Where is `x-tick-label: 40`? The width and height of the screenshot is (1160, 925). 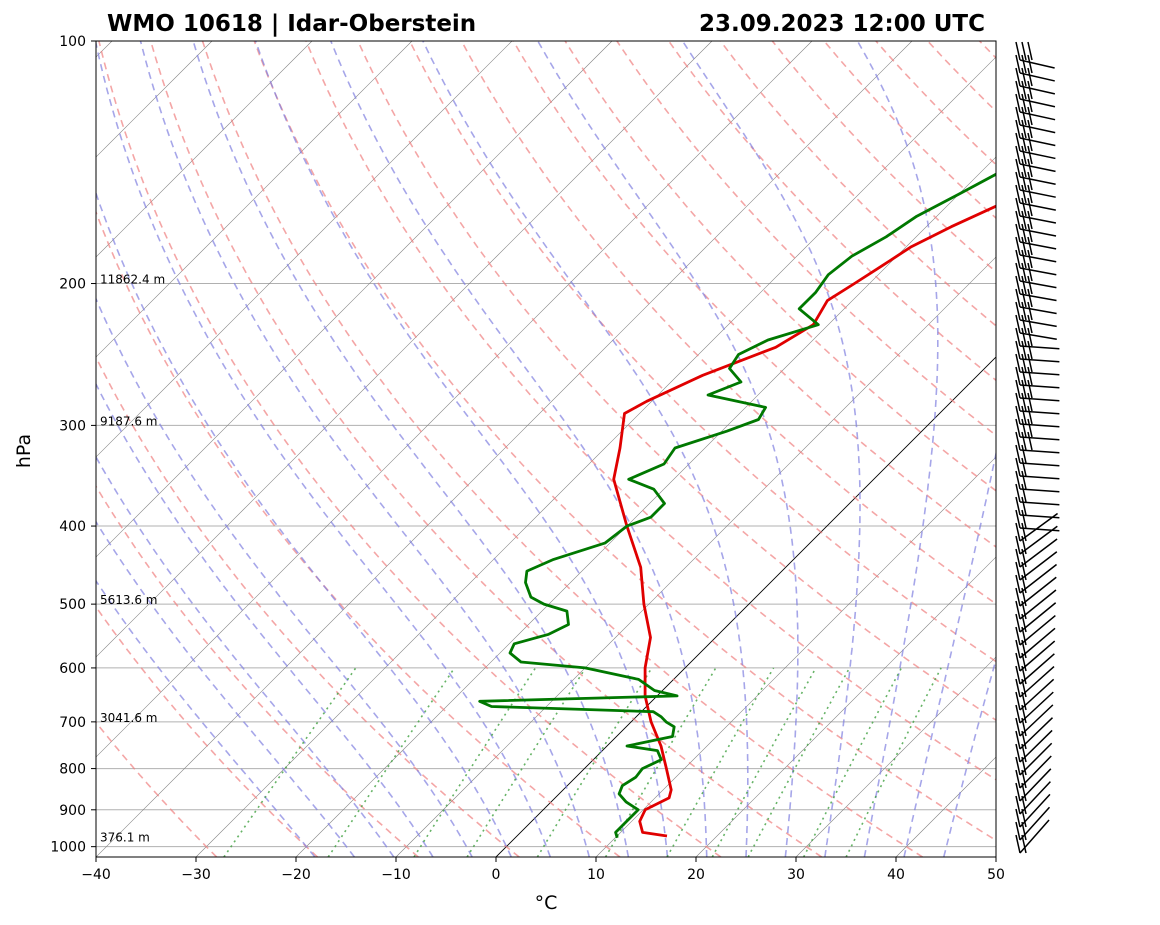 x-tick-label: 40 is located at coordinates (896, 875).